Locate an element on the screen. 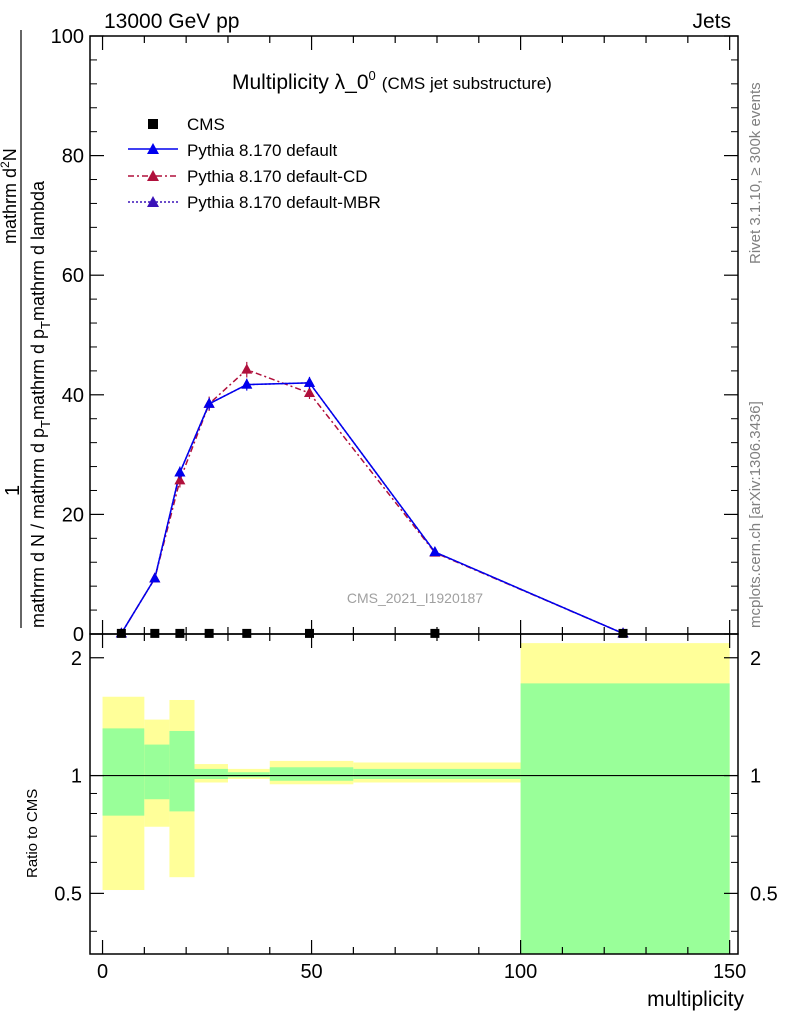  legend-label-mbr: Pythia 8.170 default-MBR is located at coordinates (284, 202).